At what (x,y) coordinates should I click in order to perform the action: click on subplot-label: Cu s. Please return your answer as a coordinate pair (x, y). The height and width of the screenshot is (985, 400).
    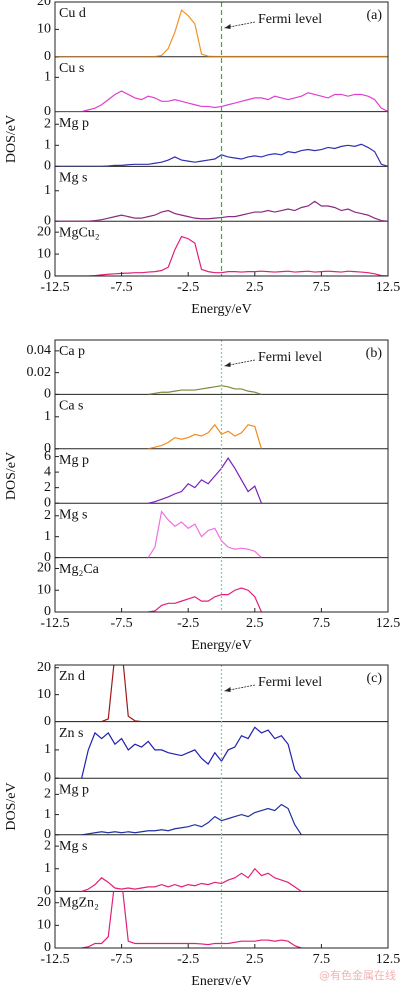
    Looking at the image, I should click on (71, 68).